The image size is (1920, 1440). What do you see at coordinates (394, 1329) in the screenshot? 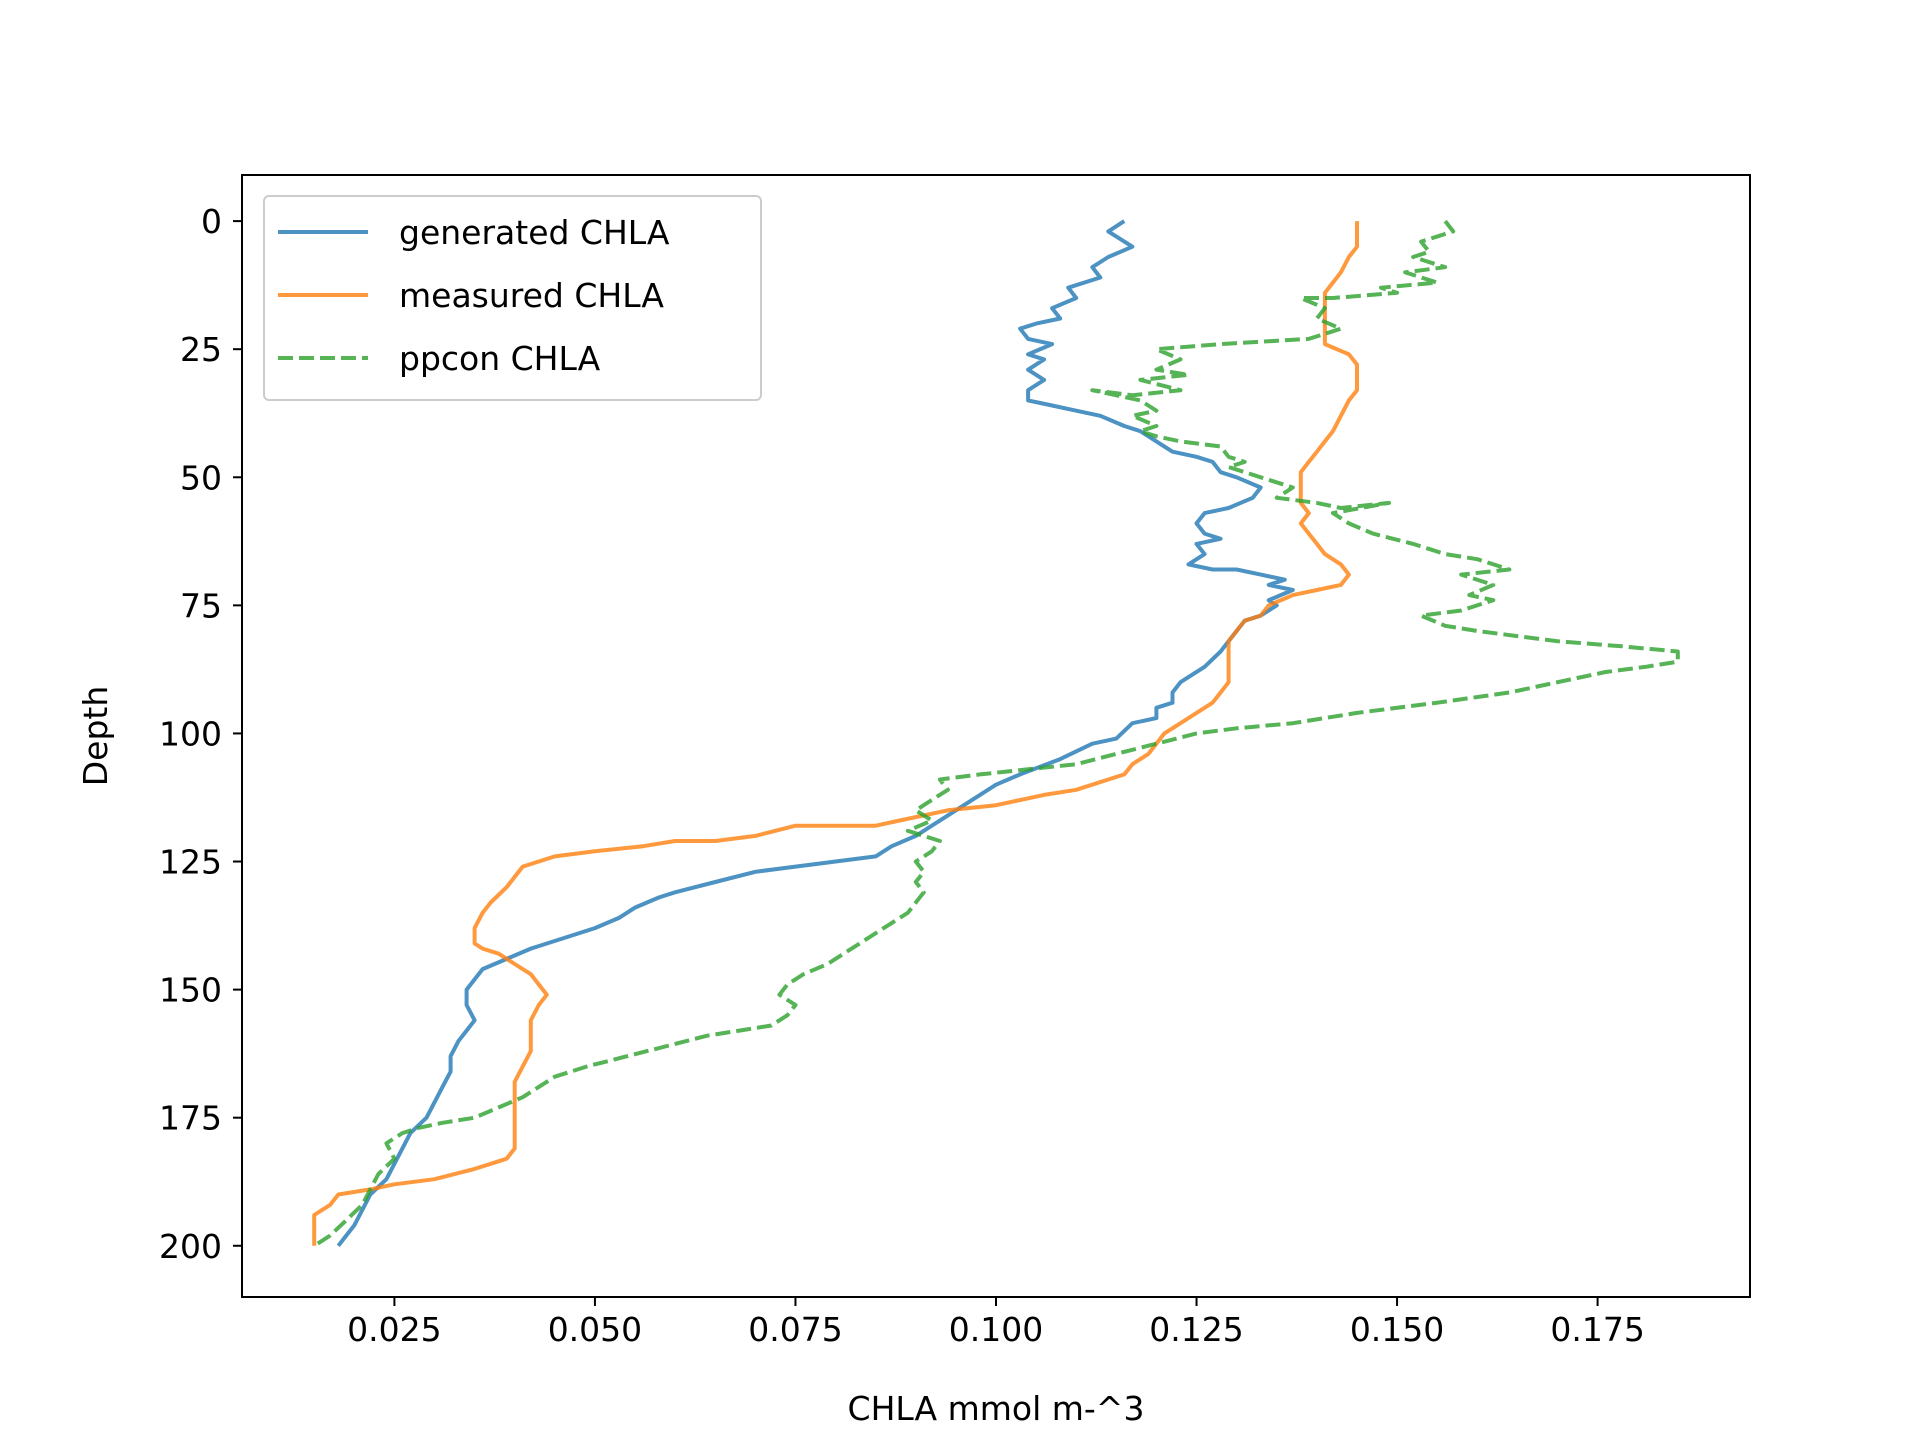
I see `x-tick-label: 0.025` at bounding box center [394, 1329].